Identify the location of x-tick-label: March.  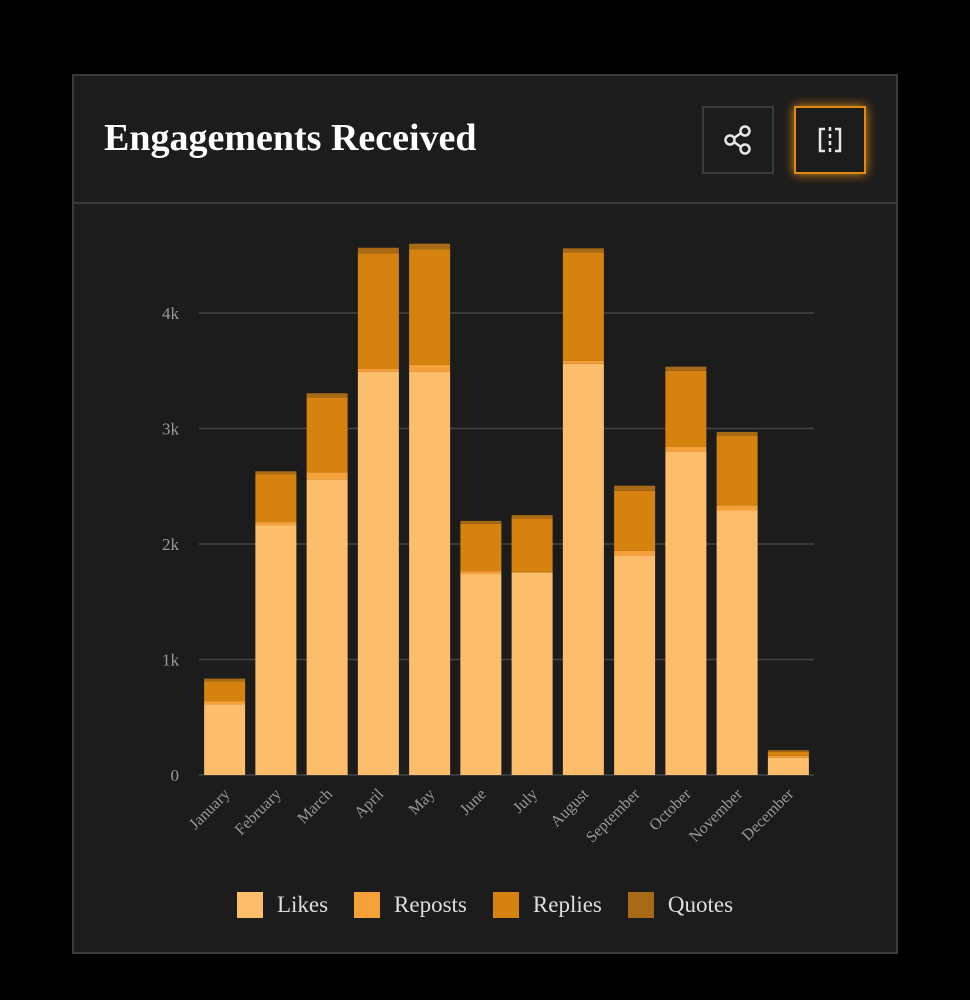
(315, 807).